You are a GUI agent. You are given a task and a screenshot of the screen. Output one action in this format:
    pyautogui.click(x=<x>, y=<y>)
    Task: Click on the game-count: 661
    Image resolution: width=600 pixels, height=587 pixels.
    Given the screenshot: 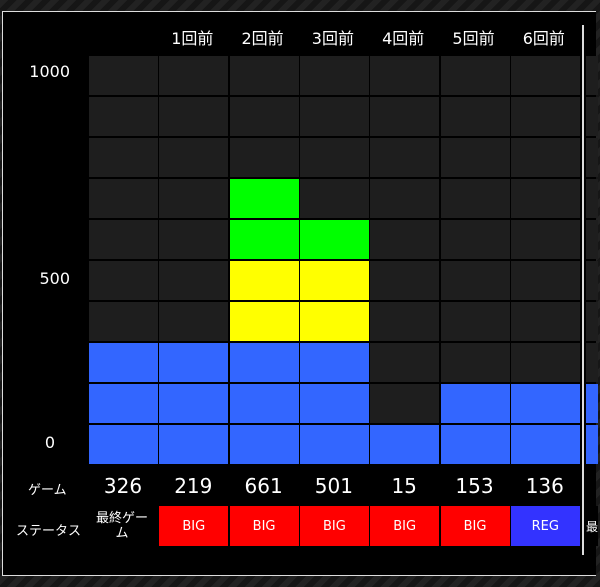 What is the action you would take?
    pyautogui.click(x=263, y=486)
    